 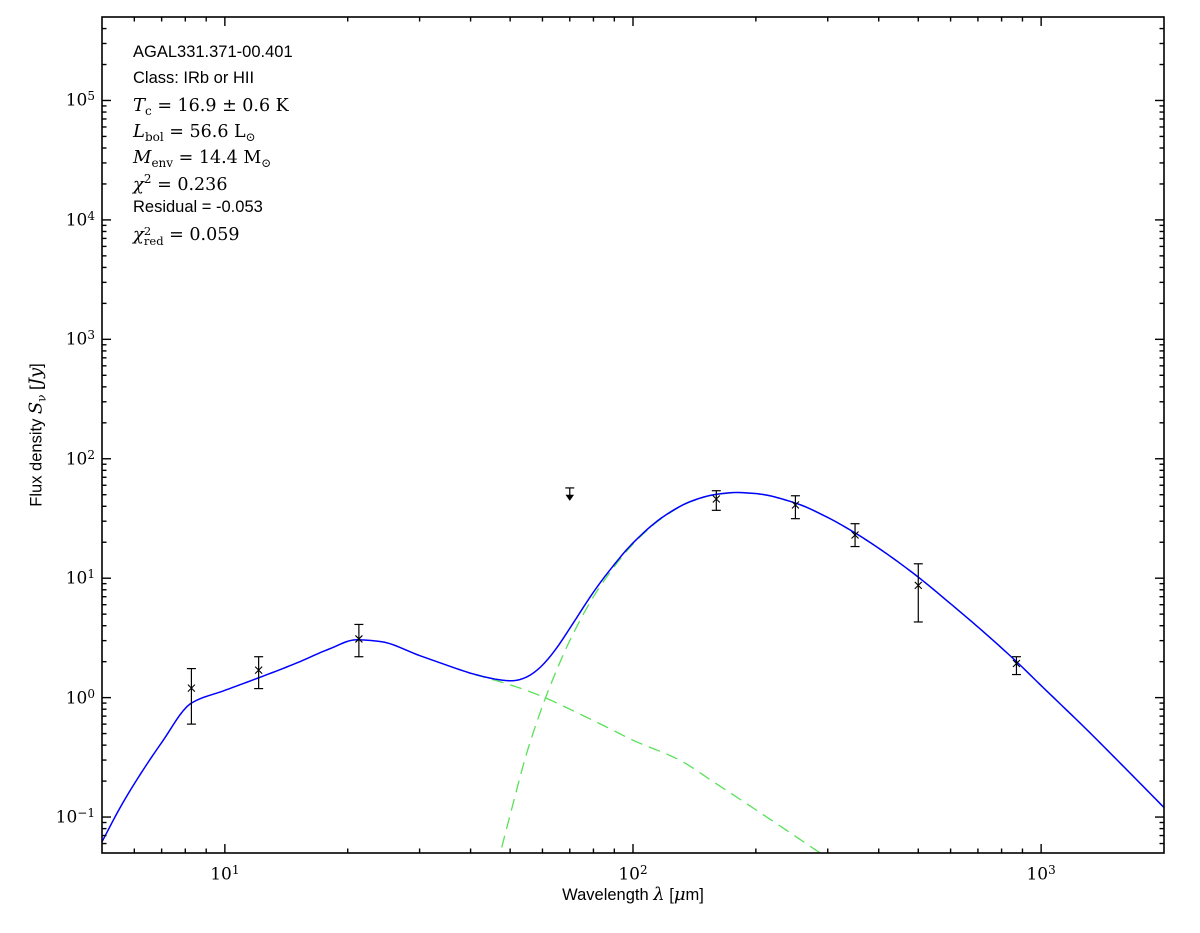 I want to click on annotation-line: Lbol = 56.6 L⊙, so click(x=194, y=132).